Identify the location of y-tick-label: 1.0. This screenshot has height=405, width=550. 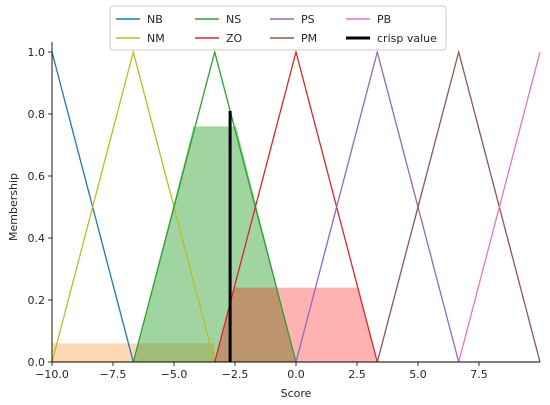
(37, 52).